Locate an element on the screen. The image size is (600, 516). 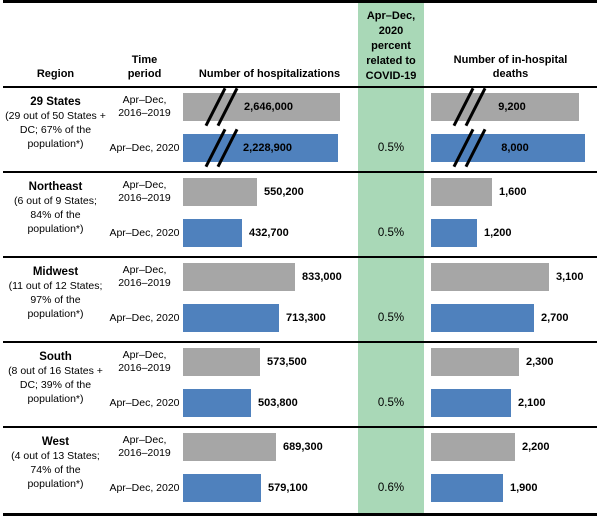
region-name: Northeast is located at coordinates (55, 187).